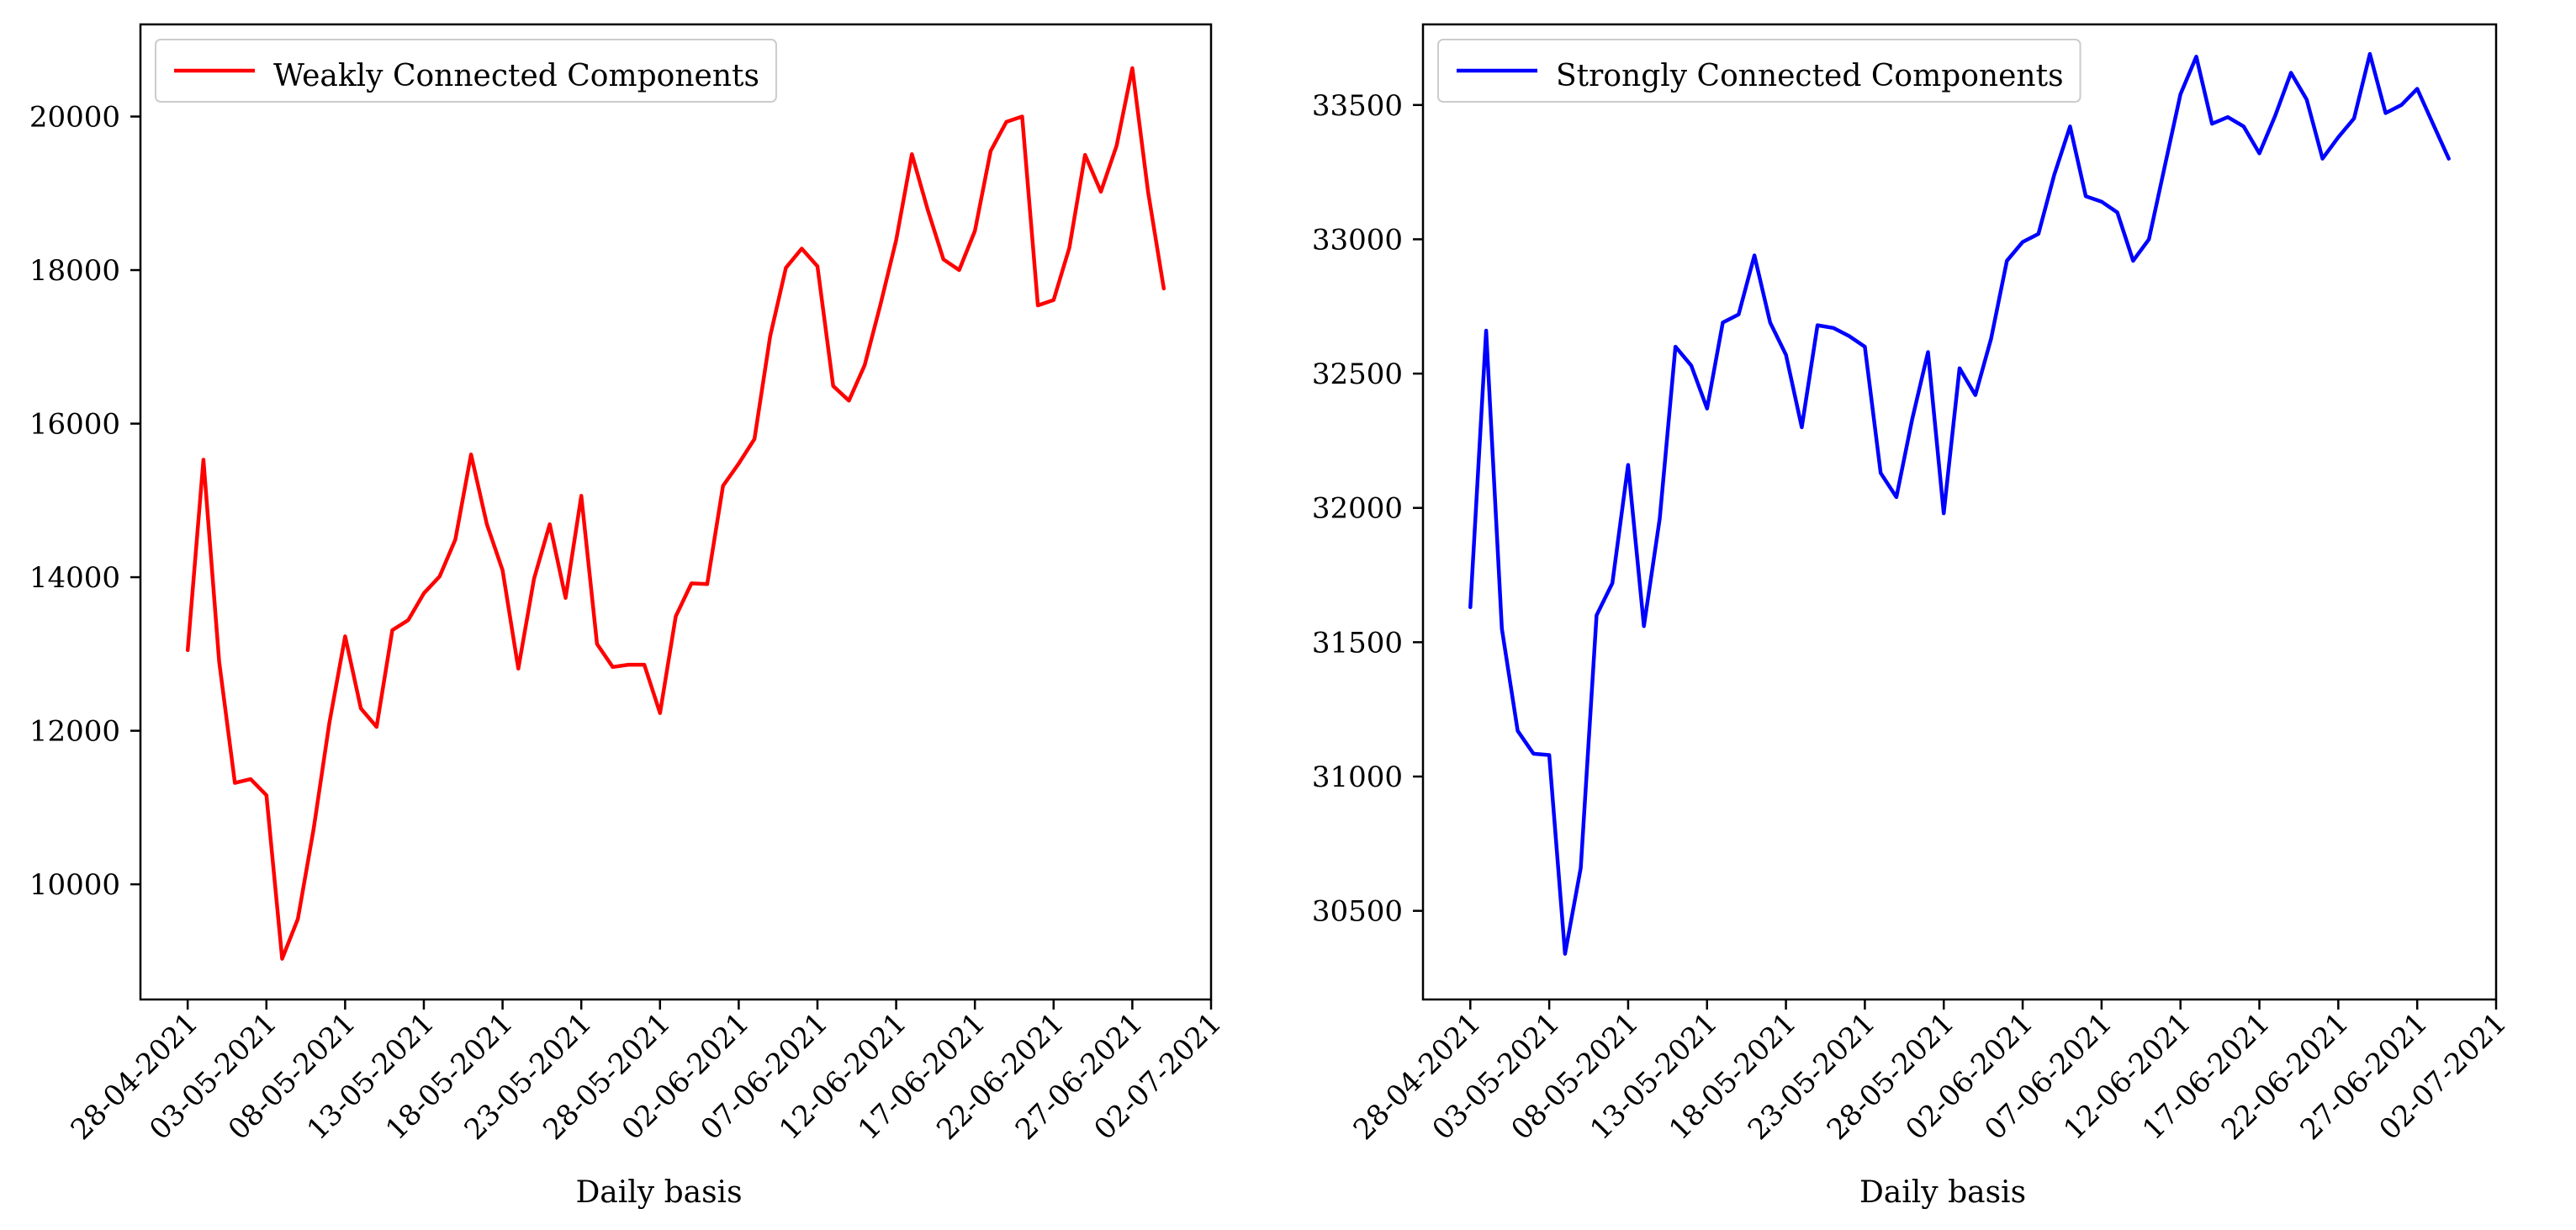  I want to click on y-tick-label: 10000, so click(74, 885).